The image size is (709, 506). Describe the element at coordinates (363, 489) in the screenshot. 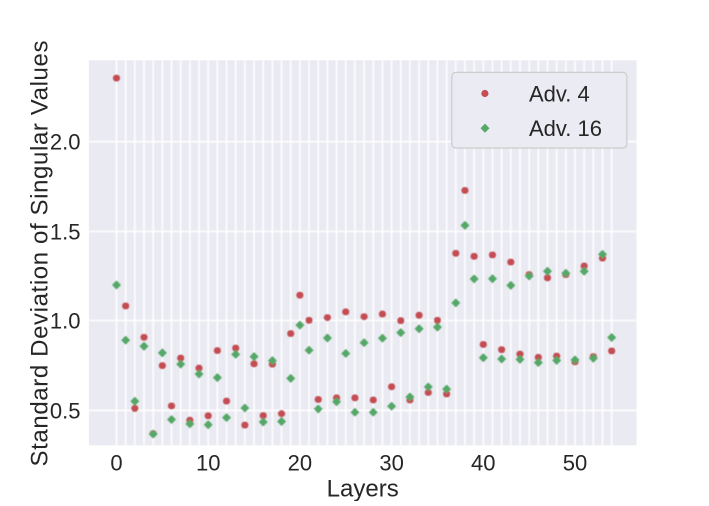

I see `svg-text: Layers` at that location.